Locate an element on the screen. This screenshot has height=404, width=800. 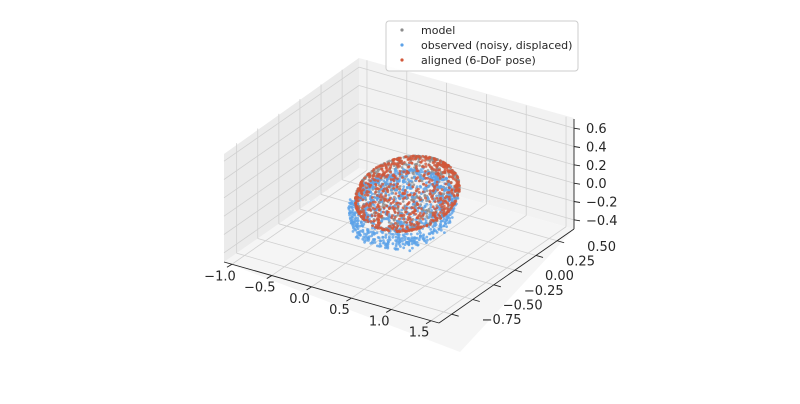
z-tick-label: 0.2 is located at coordinates (596, 166).